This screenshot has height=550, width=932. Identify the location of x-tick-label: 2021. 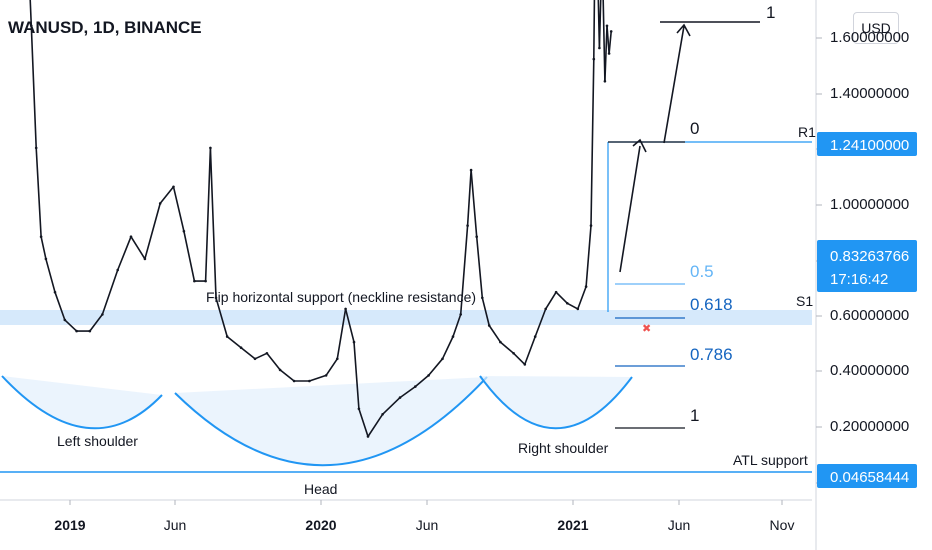
(572, 525).